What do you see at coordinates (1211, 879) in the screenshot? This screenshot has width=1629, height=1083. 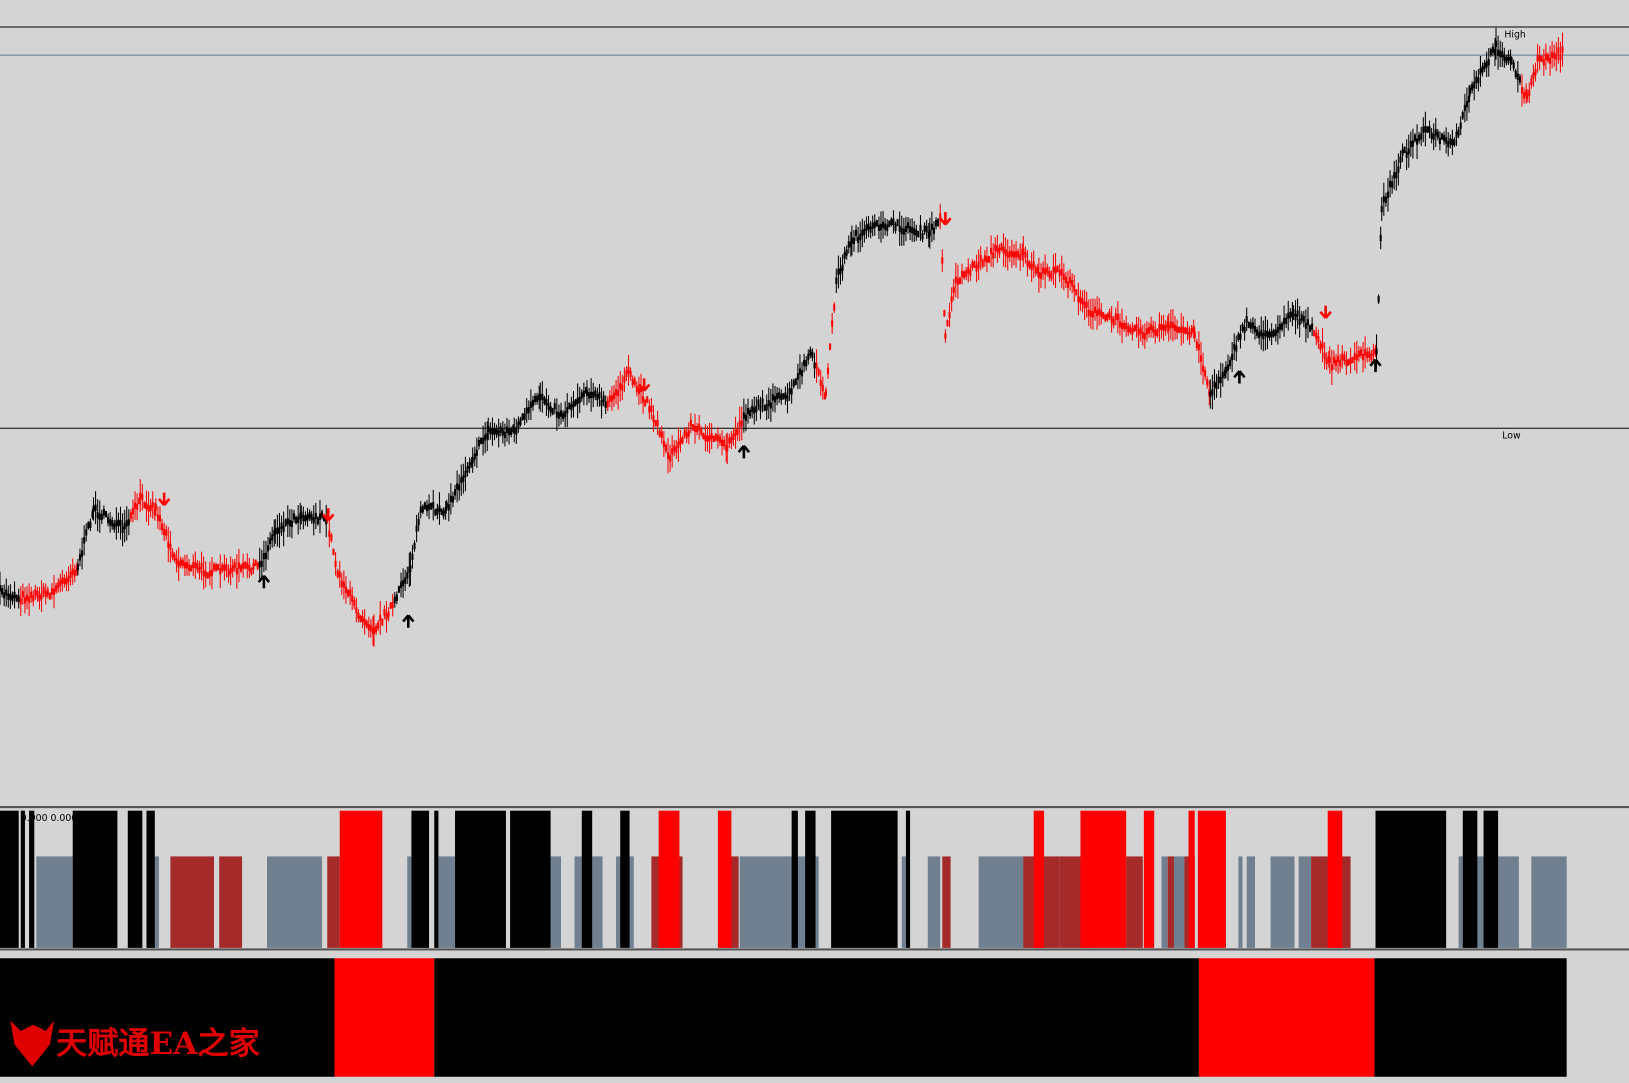 I see `hist-bar-down` at bounding box center [1211, 879].